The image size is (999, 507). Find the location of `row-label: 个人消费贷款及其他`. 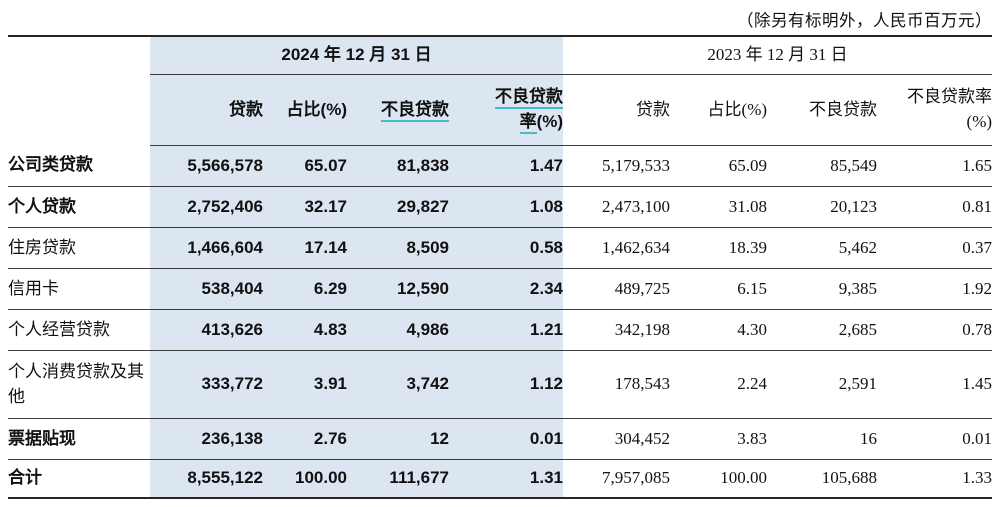

row-label: 个人消费贷款及其他 is located at coordinates (79, 384).